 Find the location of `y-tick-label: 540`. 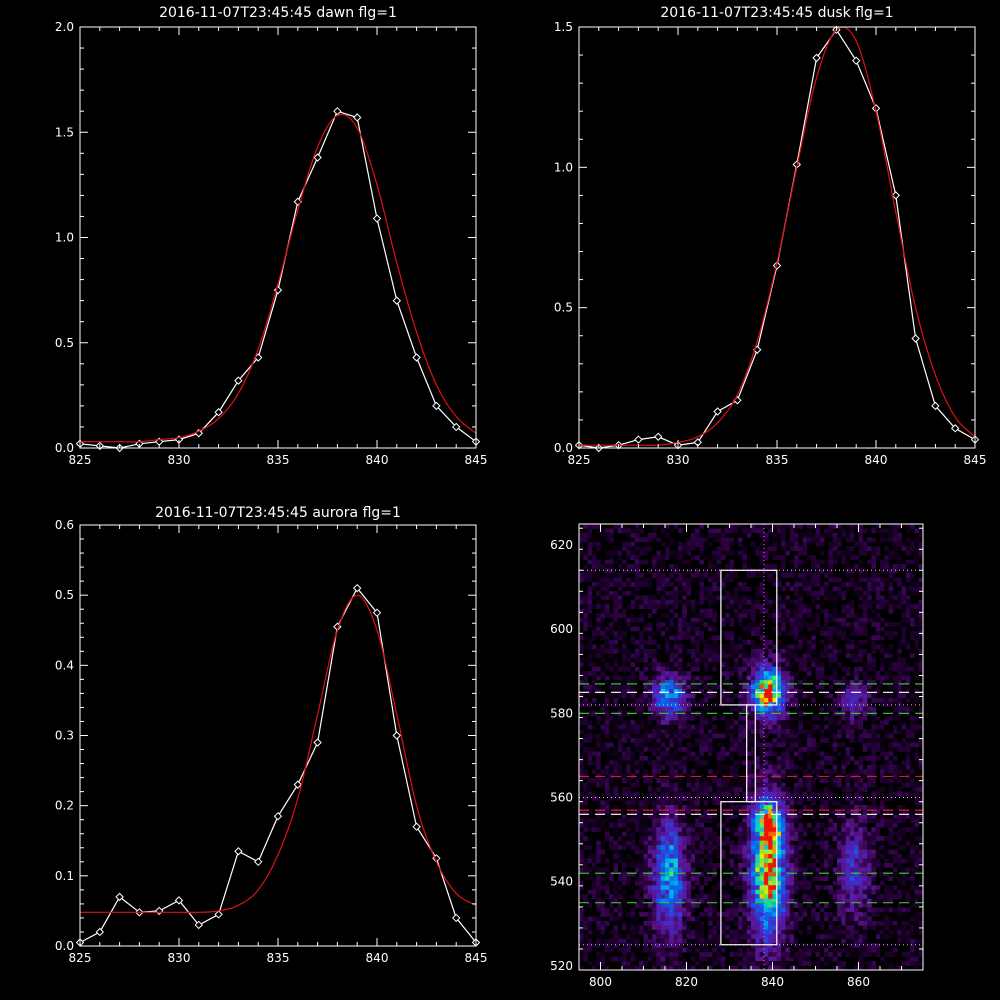

y-tick-label: 540 is located at coordinates (561, 882).